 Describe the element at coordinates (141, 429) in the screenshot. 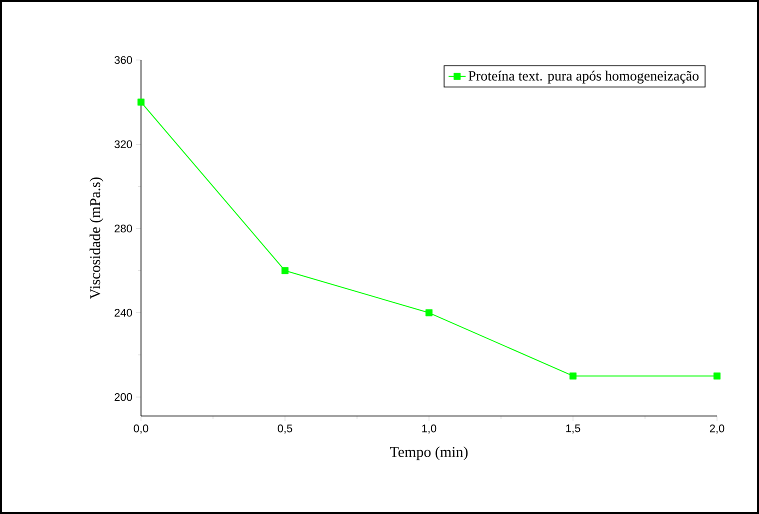

I see `x-tick-label: 0,0` at that location.